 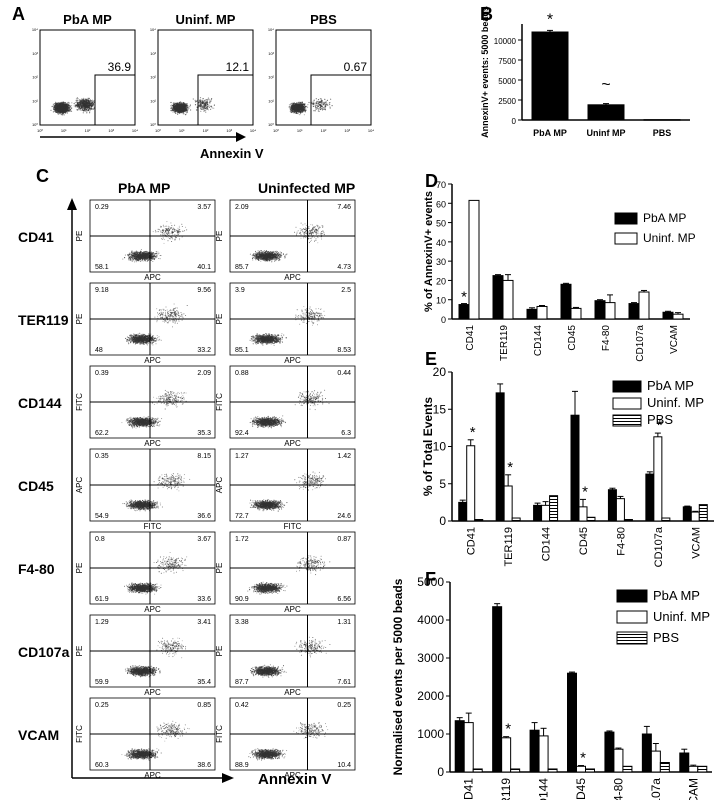 What do you see at coordinates (182, 130) in the screenshot?
I see `flow-tick-x: 10¹` at bounding box center [182, 130].